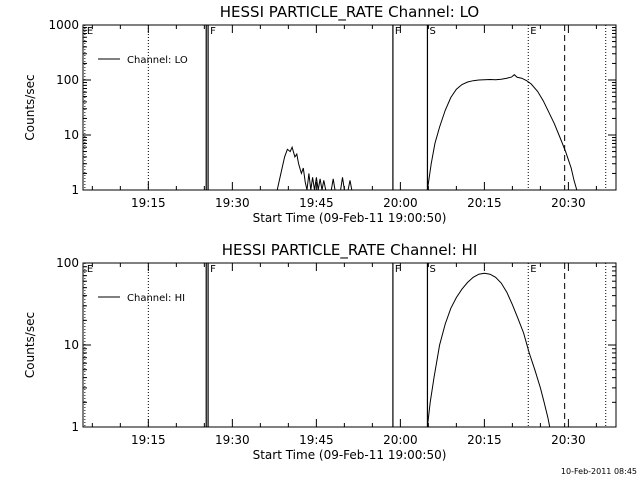 The width and height of the screenshot is (640, 480). I want to click on chart-title: HESSI PARTICLE_RATE Channel: LO, so click(349, 12).